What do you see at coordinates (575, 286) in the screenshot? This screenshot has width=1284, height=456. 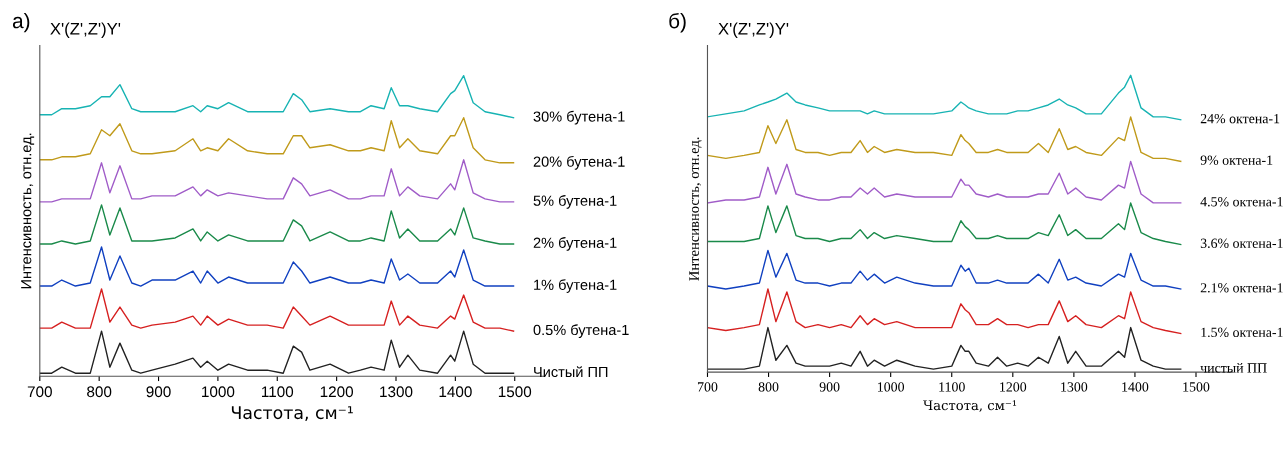 I see `series-label: 1% бутена-1` at bounding box center [575, 286].